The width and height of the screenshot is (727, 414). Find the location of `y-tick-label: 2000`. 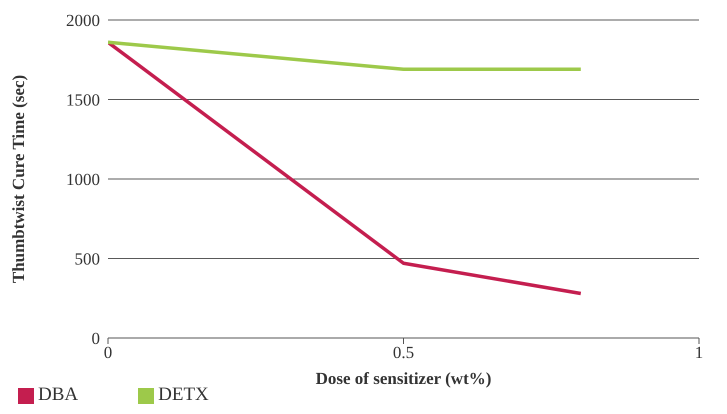

y-tick-label: 2000 is located at coordinates (83, 20).